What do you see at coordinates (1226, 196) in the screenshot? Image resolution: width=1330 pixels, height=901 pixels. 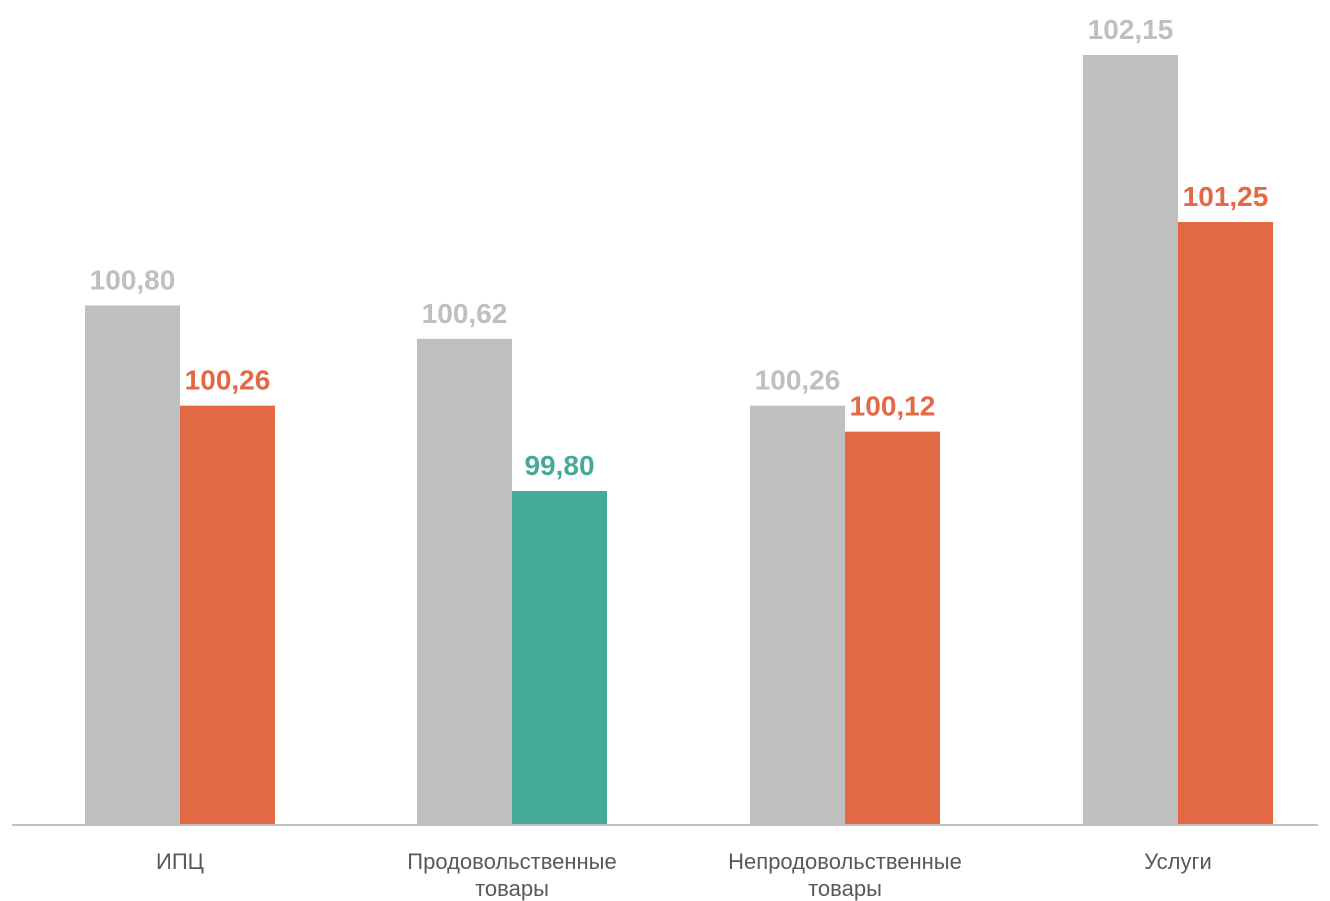 I see `value-label-s1-c3: 101,25` at bounding box center [1226, 196].